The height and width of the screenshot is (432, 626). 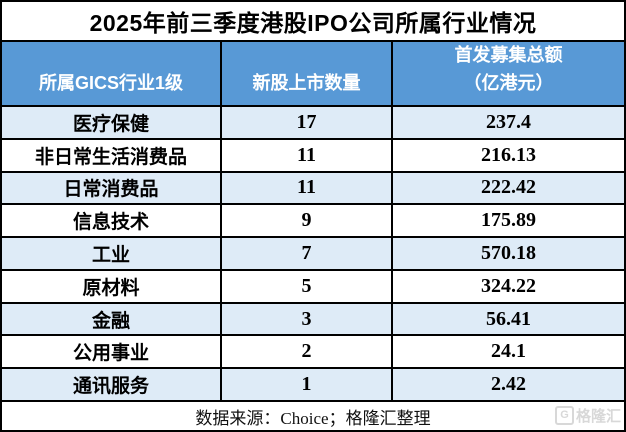 I want to click on table-row: 金融 3 56.41, so click(x=313, y=320).